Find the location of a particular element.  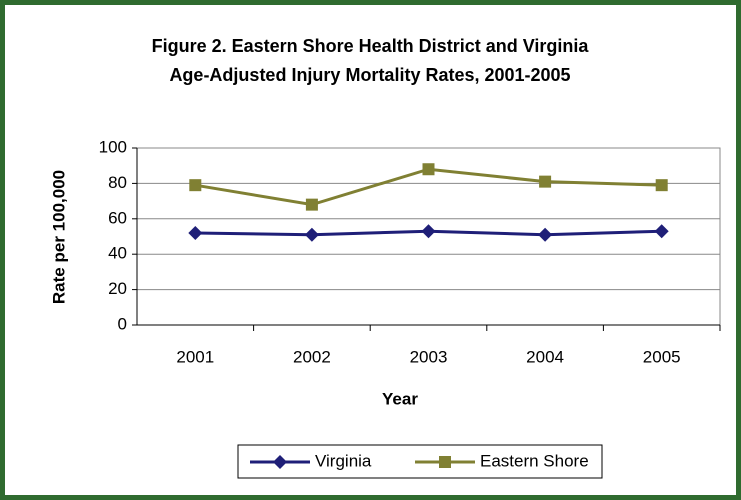

y-tick-label: 60 is located at coordinates (117, 217).